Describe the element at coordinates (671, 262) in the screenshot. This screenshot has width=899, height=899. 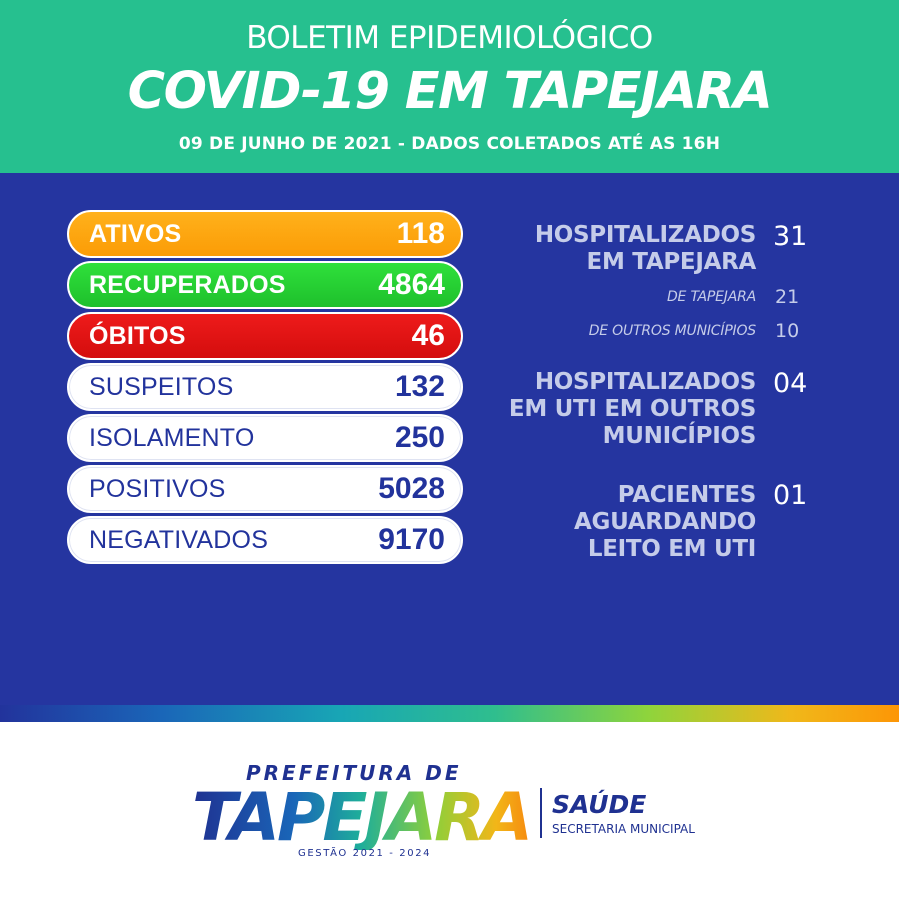
I see `hospitalized-label-line: EM TAPEJARA` at that location.